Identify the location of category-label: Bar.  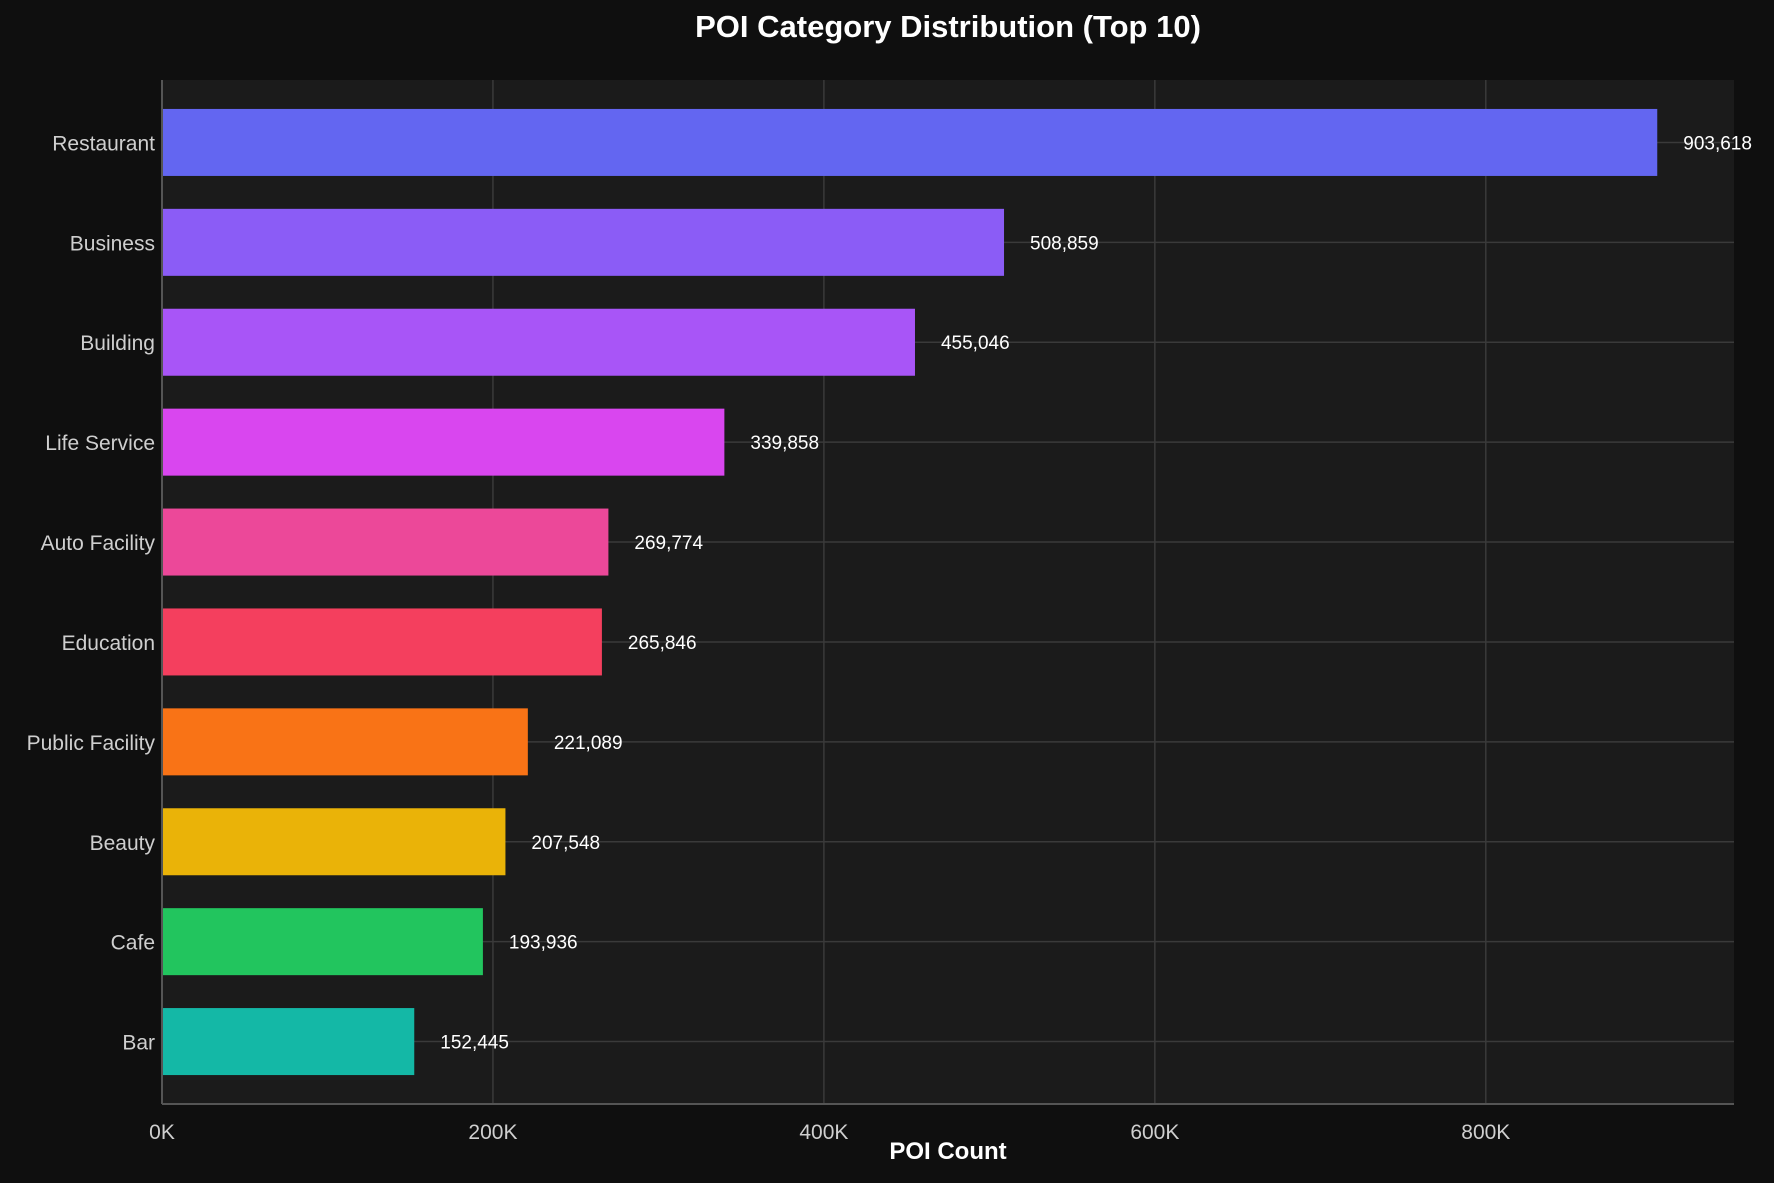
(138, 1043).